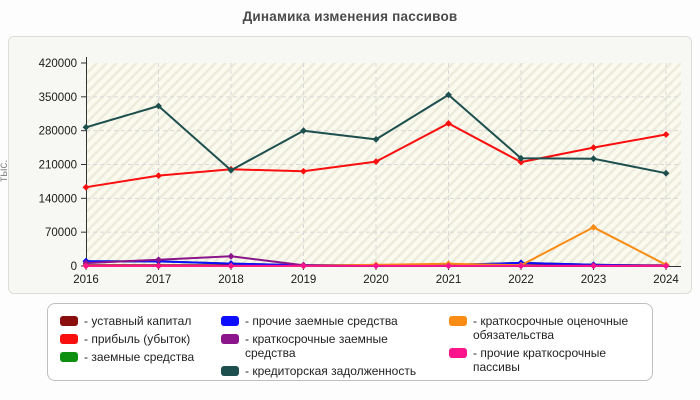 Image resolution: width=700 pixels, height=400 pixels. I want to click on legend-item: - краткосрочные заемные средства, so click(331, 346).